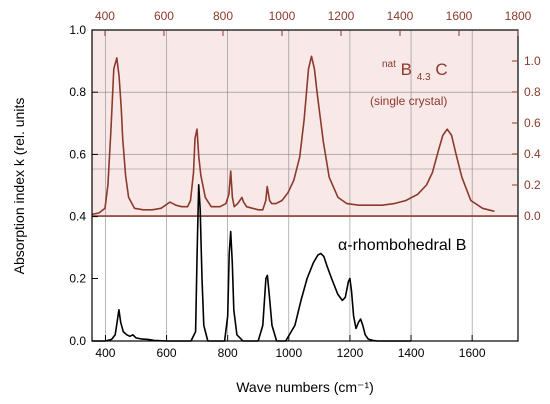  What do you see at coordinates (77, 30) in the screenshot?
I see `left-tick-label: 1.0` at bounding box center [77, 30].